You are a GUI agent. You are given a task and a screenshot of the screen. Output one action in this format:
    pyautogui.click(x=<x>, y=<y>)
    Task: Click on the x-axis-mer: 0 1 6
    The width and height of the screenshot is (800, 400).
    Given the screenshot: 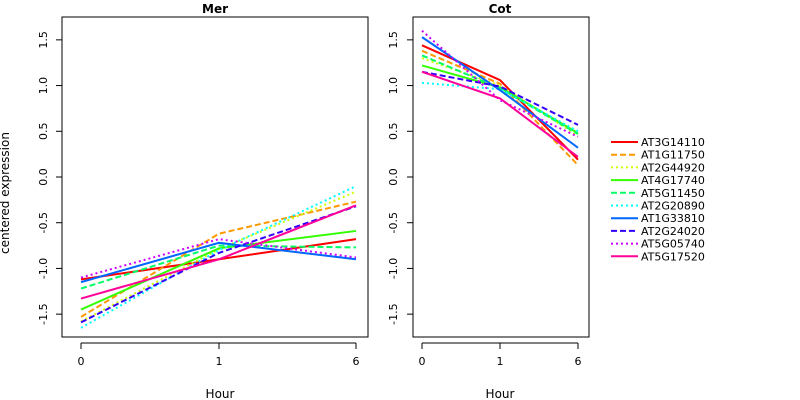 What is the action you would take?
    pyautogui.click(x=219, y=355)
    